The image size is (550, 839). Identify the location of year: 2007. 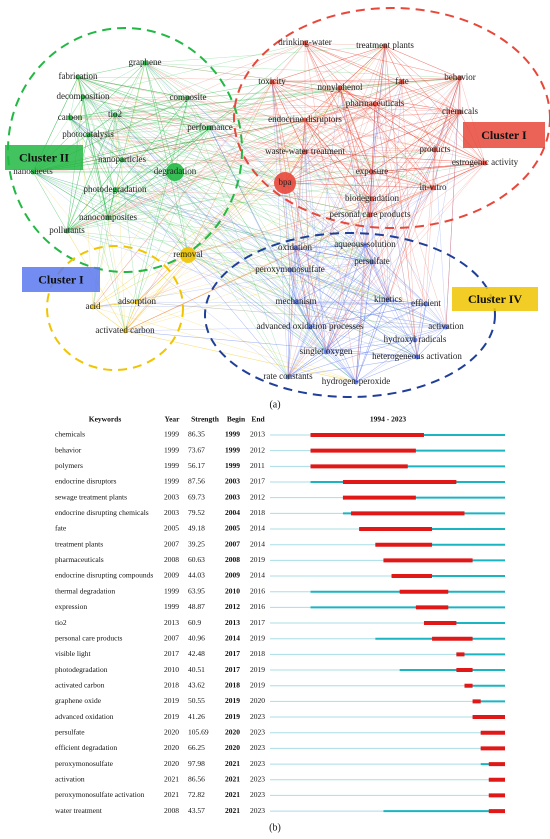
(171, 637).